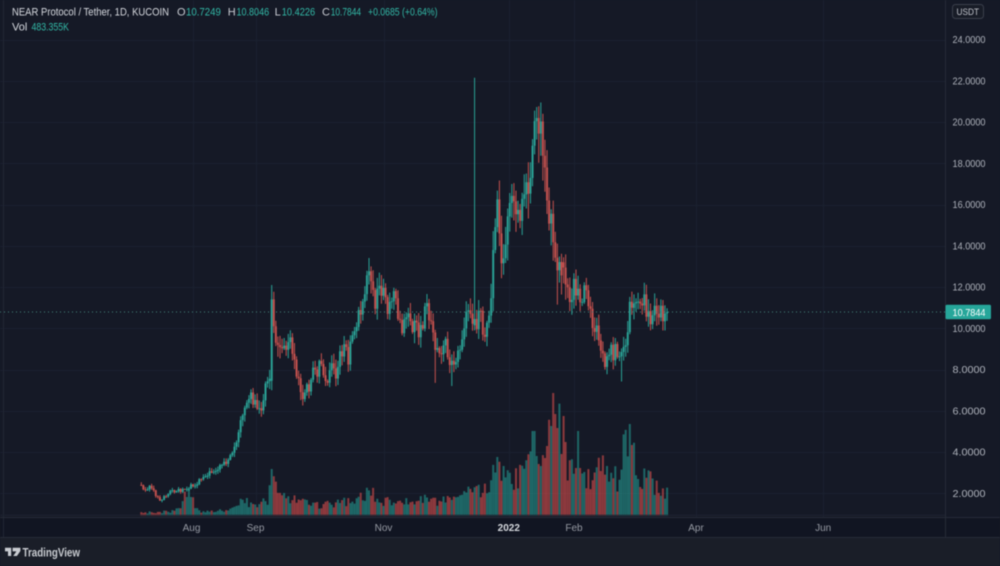  Describe the element at coordinates (969, 40) in the screenshot. I see `svg-text: 24.0000` at that location.